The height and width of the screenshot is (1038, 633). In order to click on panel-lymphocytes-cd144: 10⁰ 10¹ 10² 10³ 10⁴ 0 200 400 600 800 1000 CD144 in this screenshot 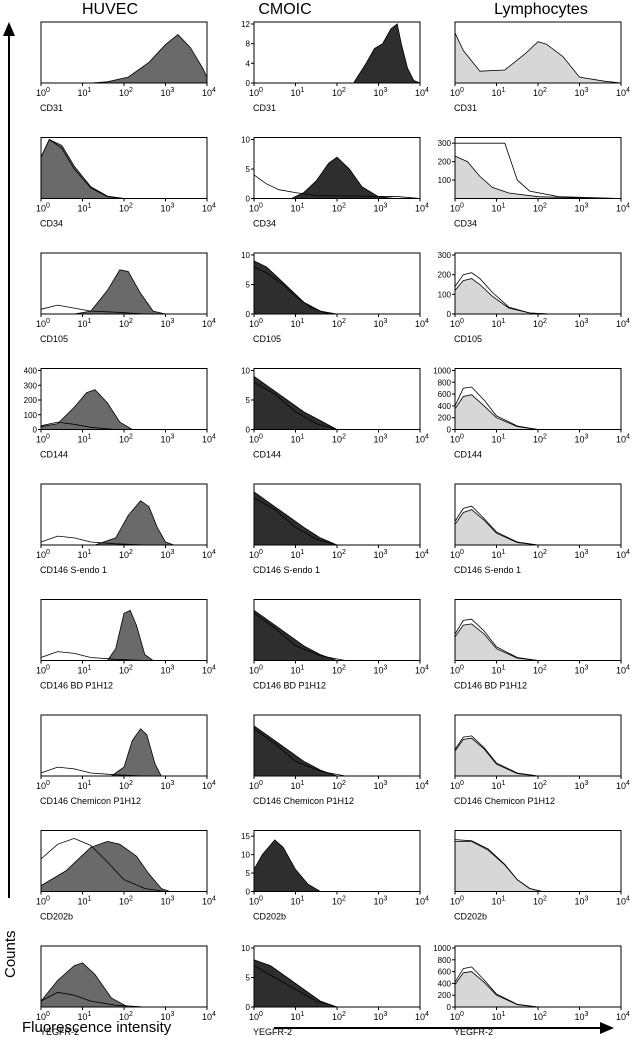, I will do `click(531, 413)`.